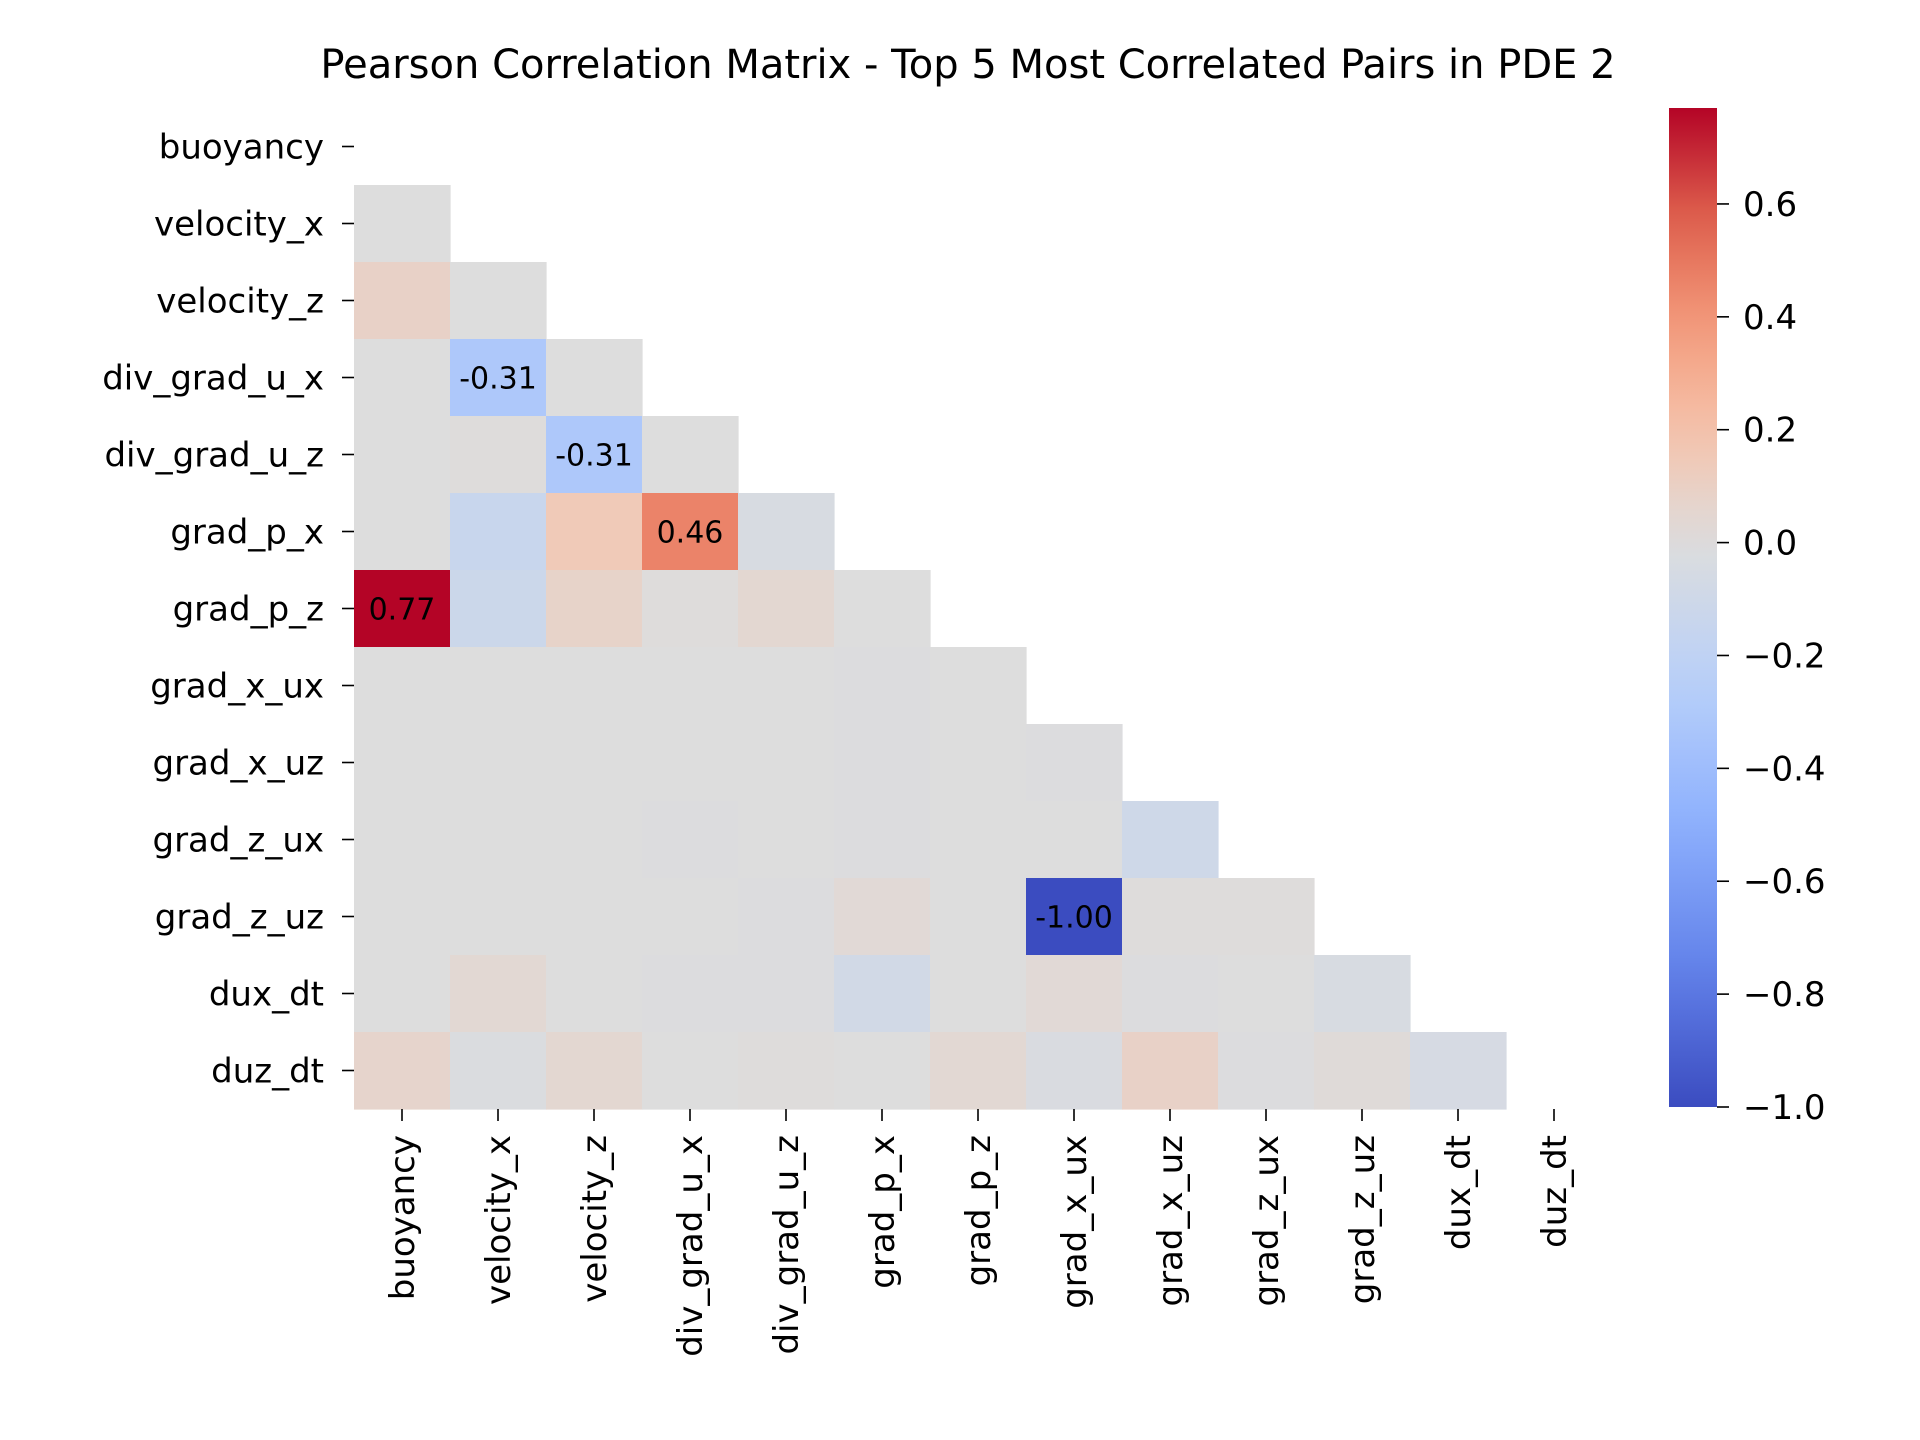 The height and width of the screenshot is (1440, 1920). What do you see at coordinates (1267, 1221) in the screenshot?
I see `x-tick-label: grad_z_ux` at bounding box center [1267, 1221].